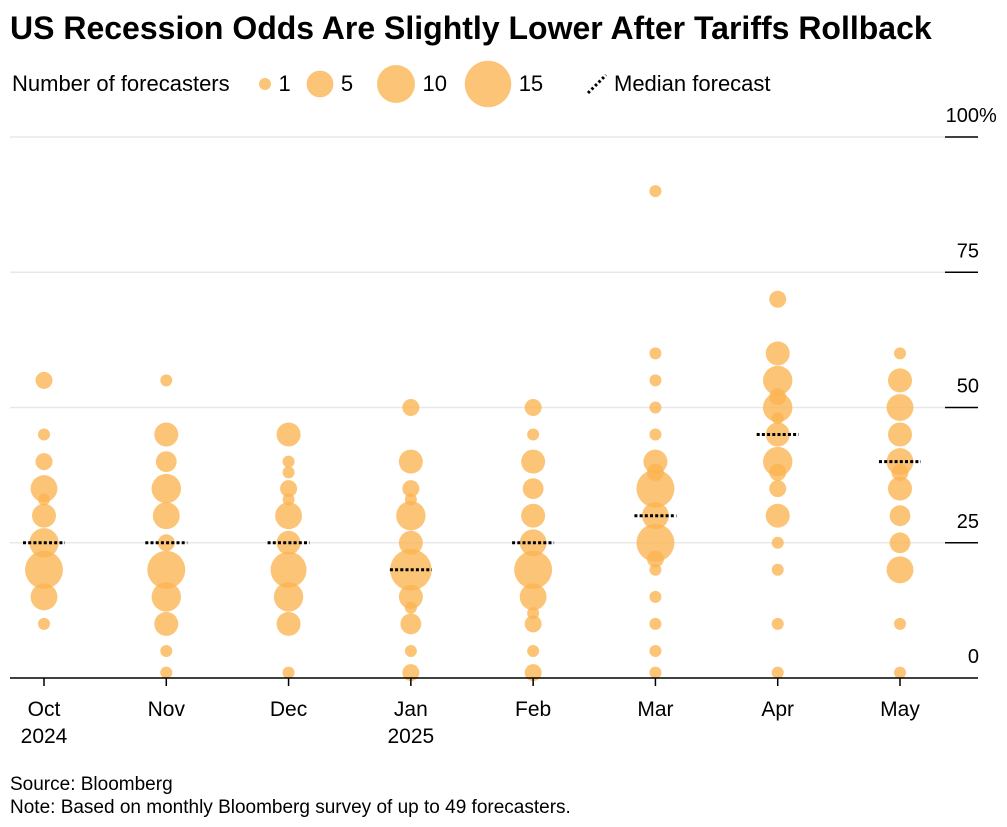  What do you see at coordinates (411, 709) in the screenshot?
I see `x-tick-label-jan: Jan` at bounding box center [411, 709].